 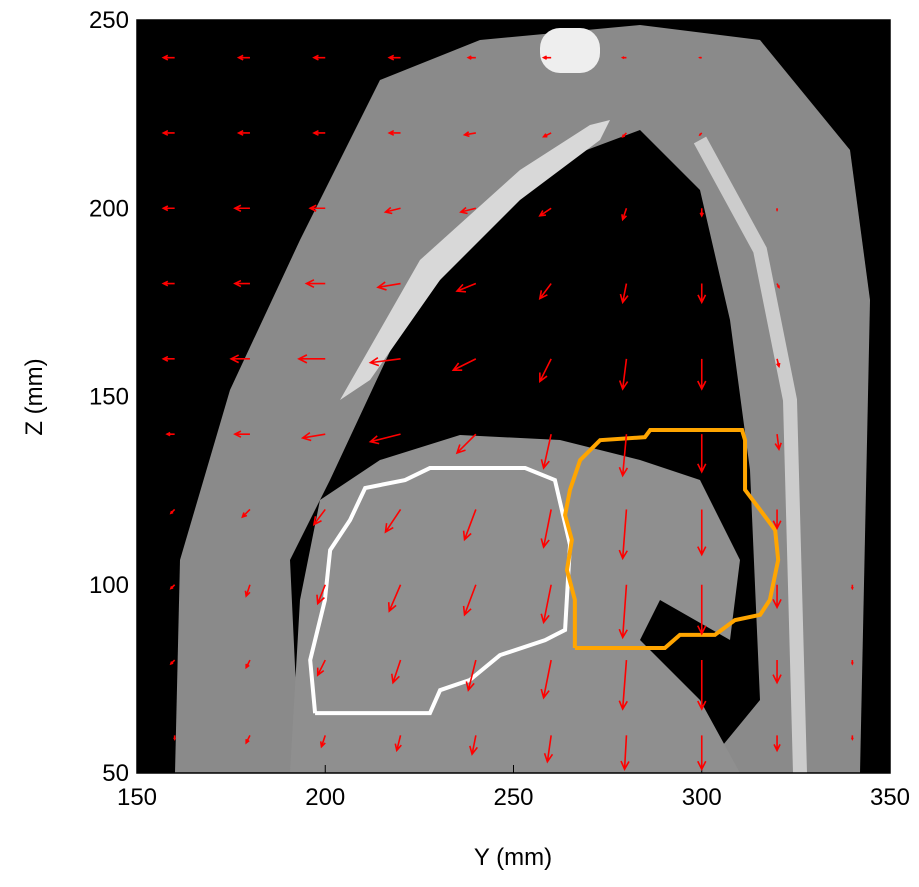 I want to click on y-tick-label: 50, so click(x=115, y=773).